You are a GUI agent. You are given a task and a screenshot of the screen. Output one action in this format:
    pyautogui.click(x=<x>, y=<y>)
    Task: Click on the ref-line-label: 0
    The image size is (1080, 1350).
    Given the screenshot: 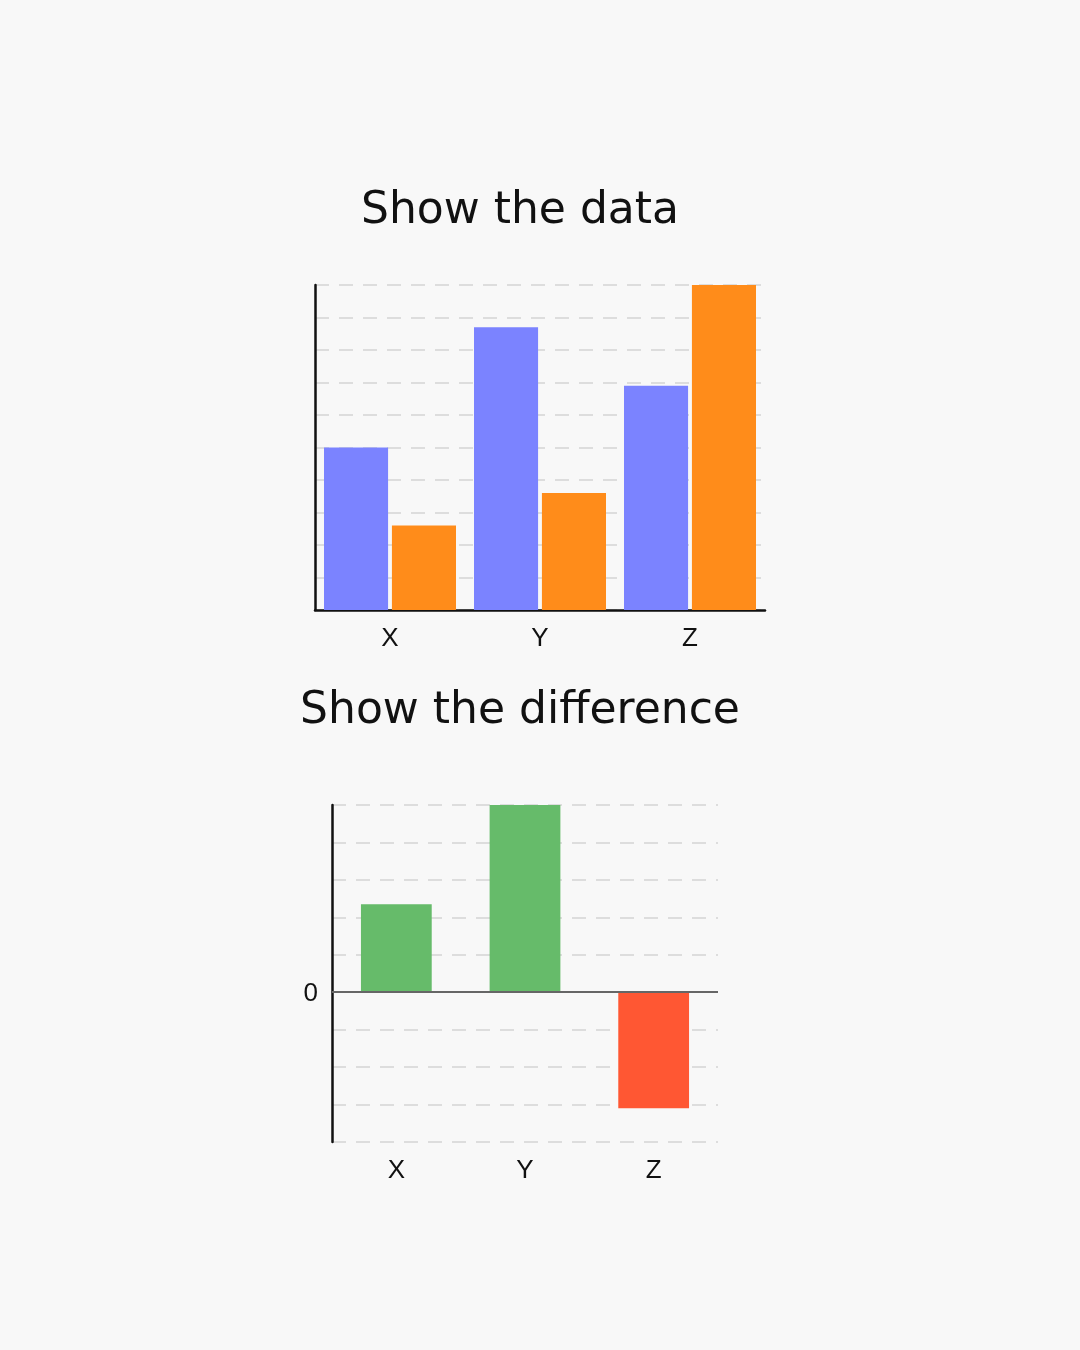 What is the action you would take?
    pyautogui.click(x=310, y=992)
    